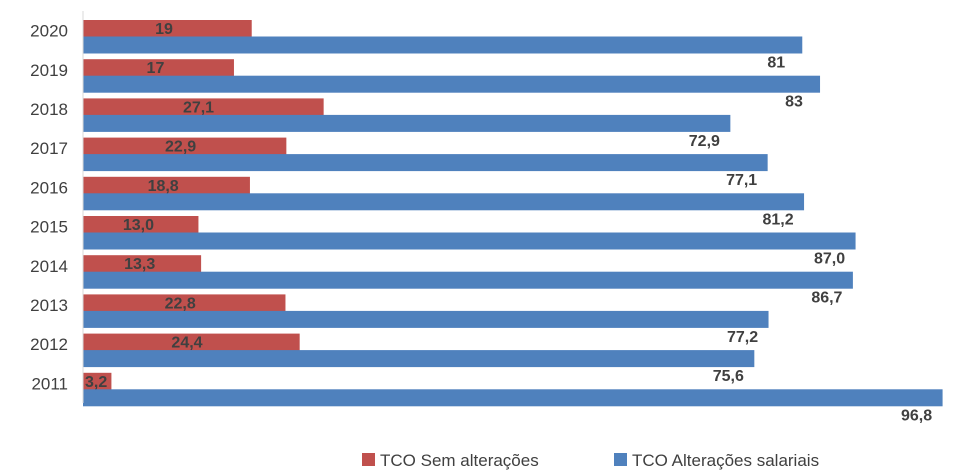  Describe the element at coordinates (419, 359) in the screenshot. I see `bar-alteracoes-salariais-2012` at that location.